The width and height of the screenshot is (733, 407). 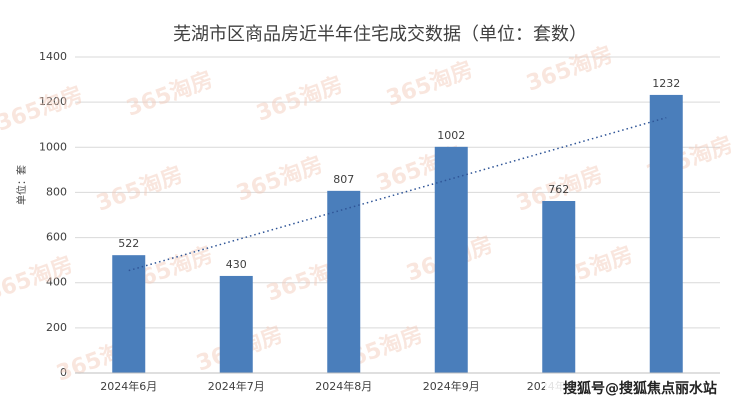 I want to click on x-tick-label: 2024年7月, so click(x=236, y=386).